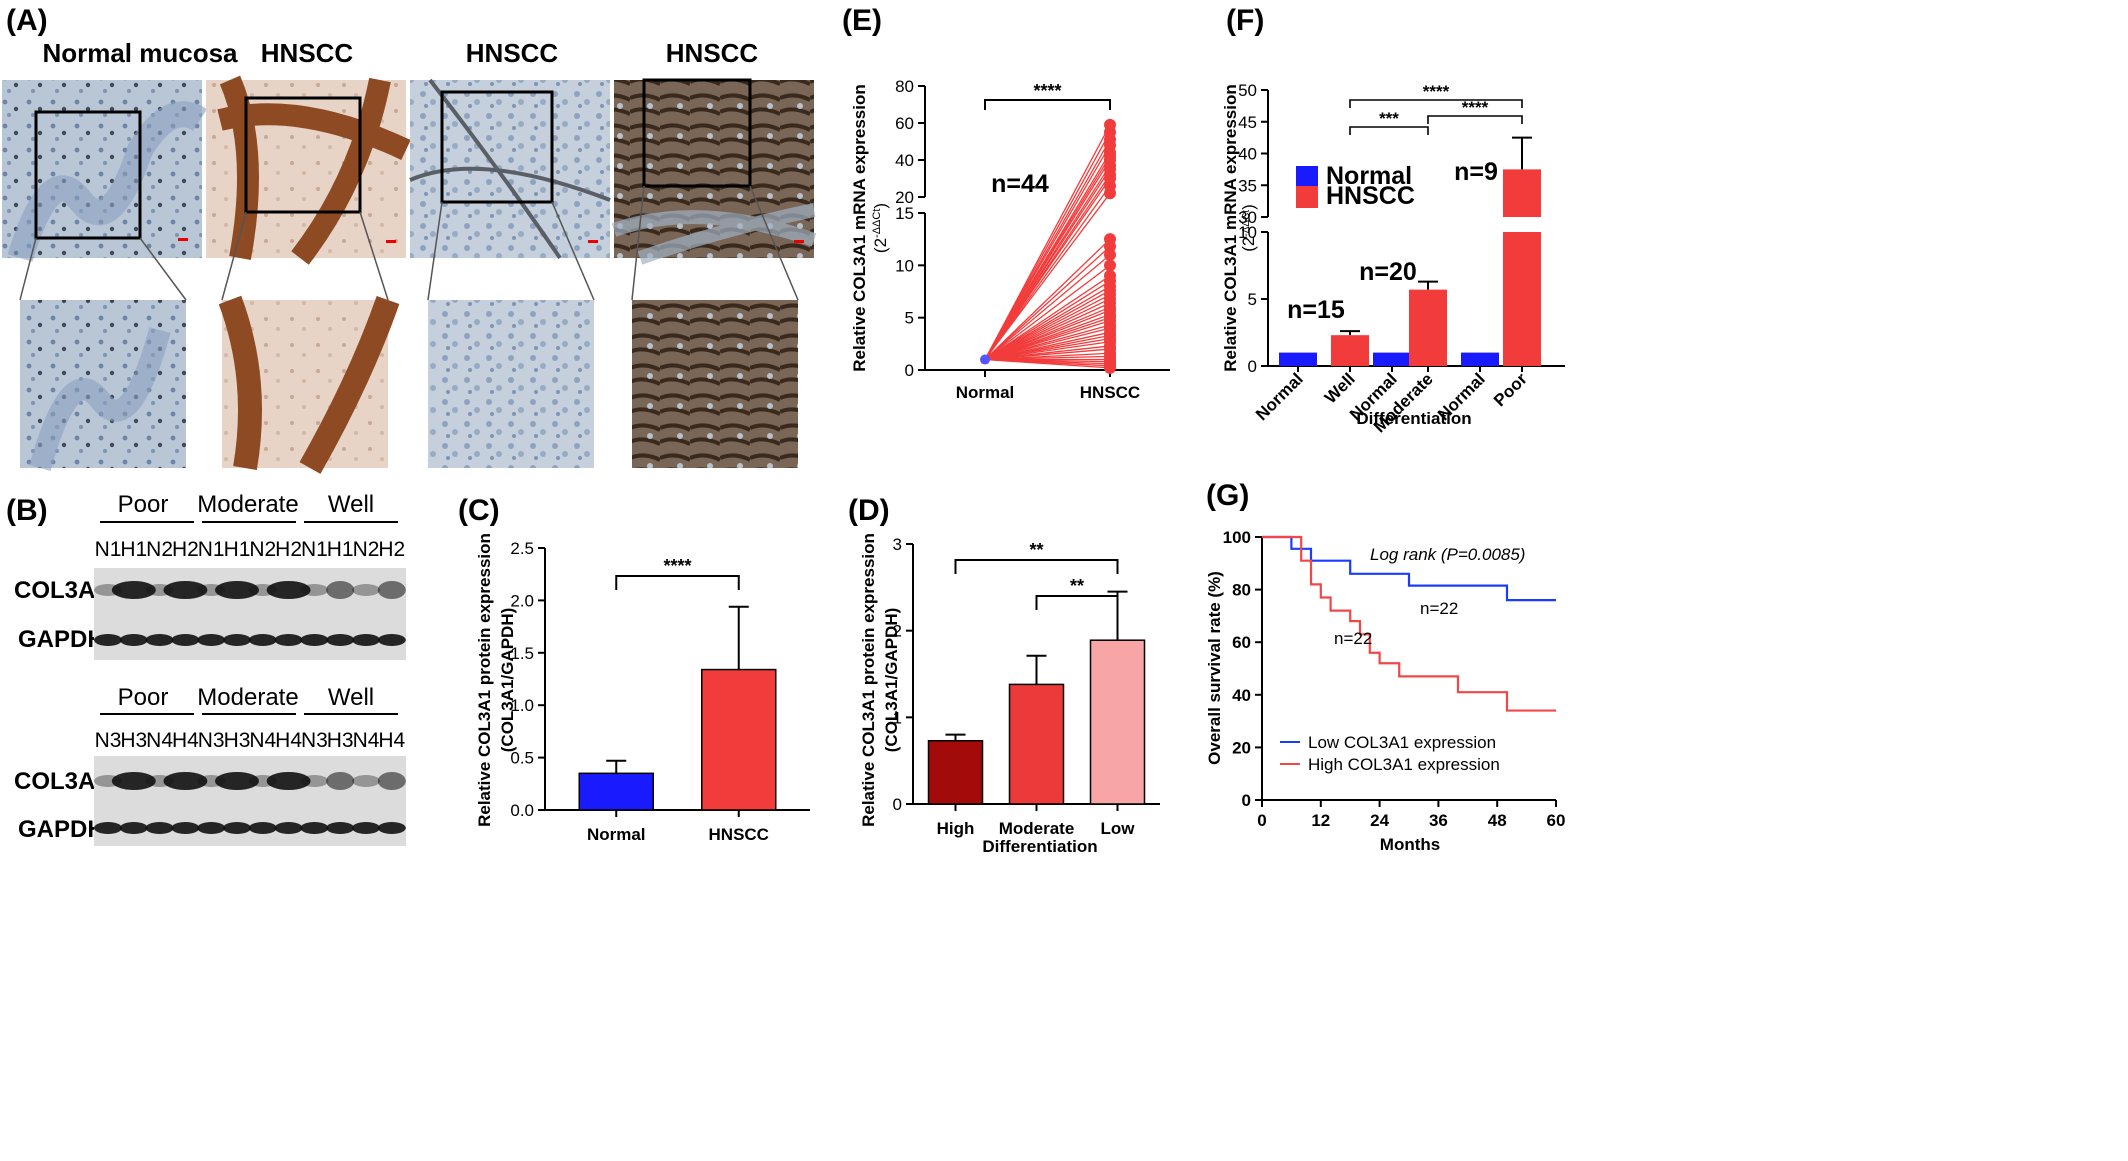 The height and width of the screenshot is (1161, 2128). What do you see at coordinates (904, 123) in the screenshot?
I see `y-tick-label: 60` at bounding box center [904, 123].